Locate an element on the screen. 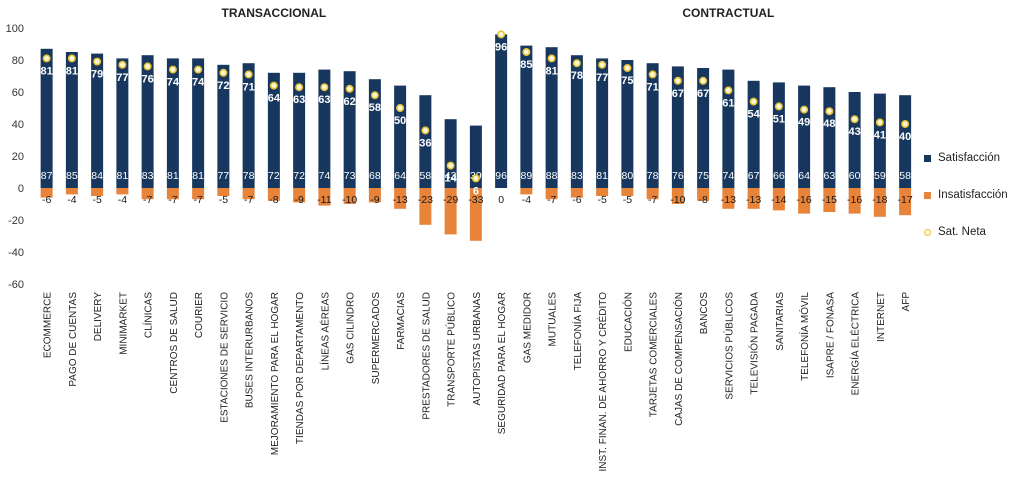  category-label: GAS CILINDRO is located at coordinates (351, 328).